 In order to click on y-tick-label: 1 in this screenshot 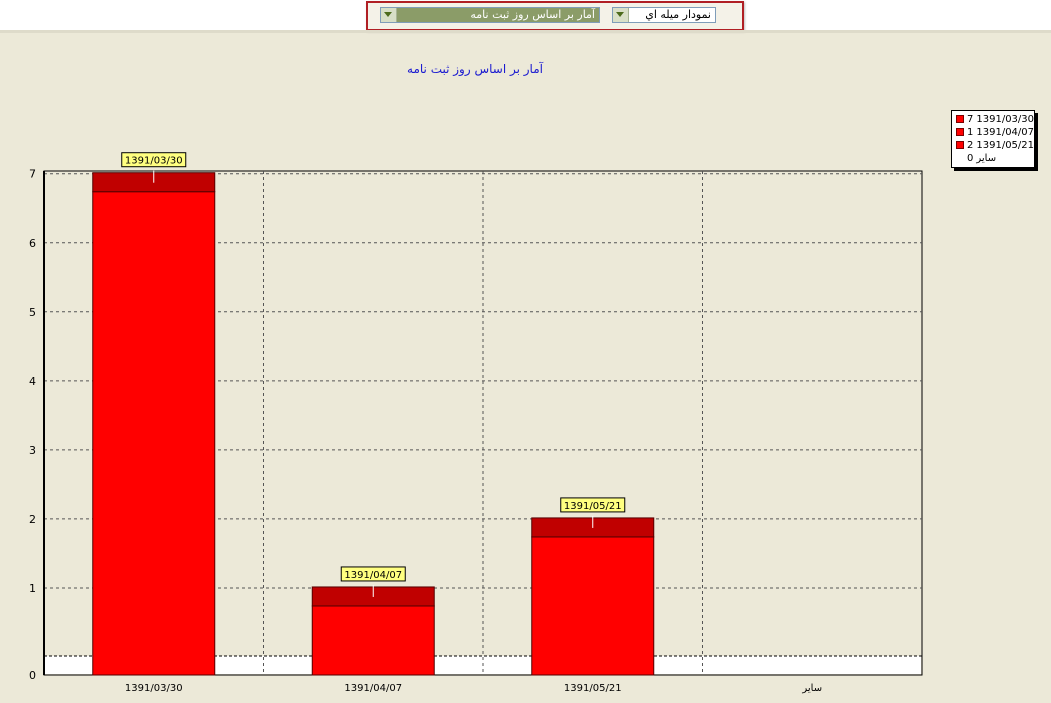, I will do `click(32, 588)`.